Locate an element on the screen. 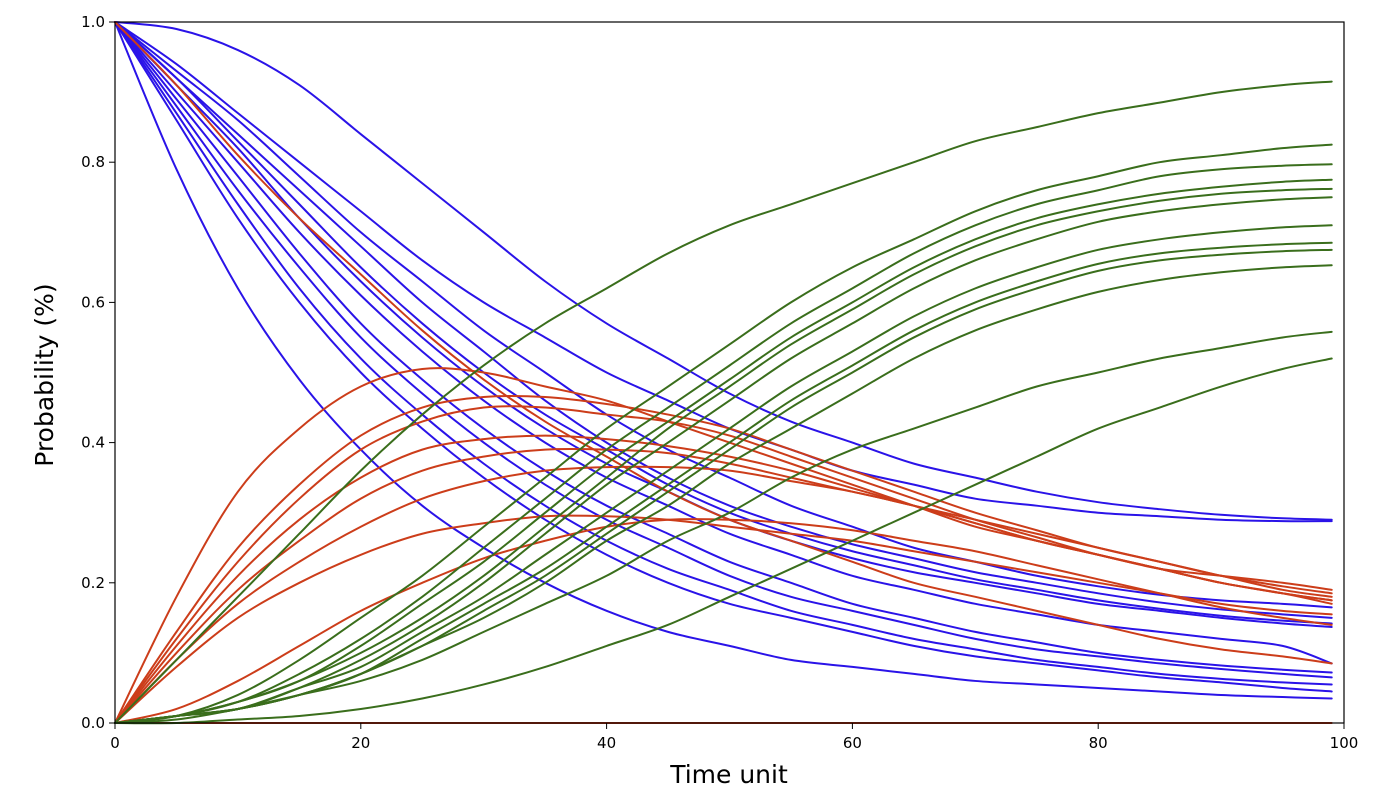  y-tick-label: 0.2 is located at coordinates (93, 583).